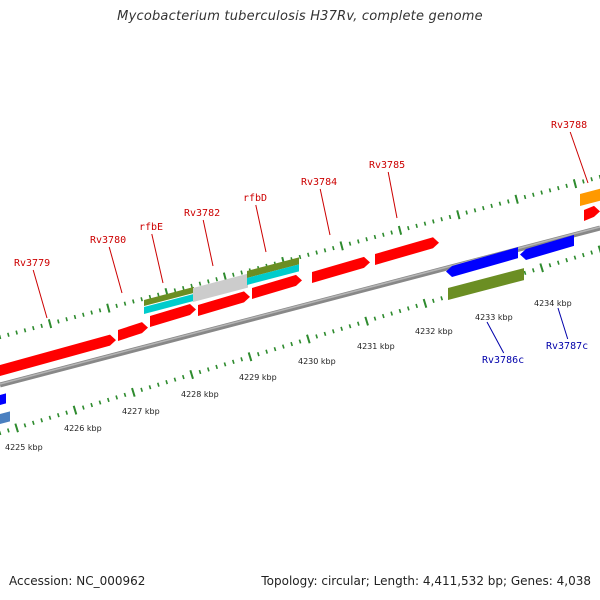 The width and height of the screenshot is (600, 600). Describe the element at coordinates (547, 247) in the screenshot. I see `reverse-gene-block` at that location.